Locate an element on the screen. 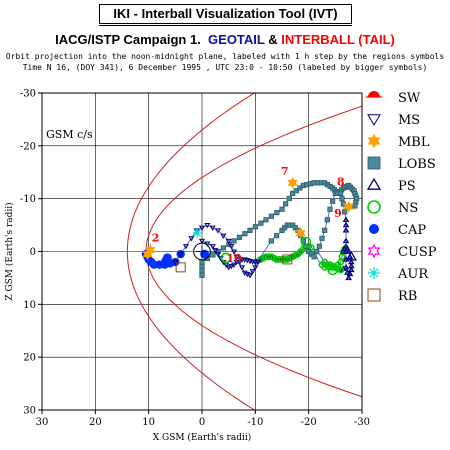 Image resolution: width=450 pixels, height=450 pixels. cap-point is located at coordinates (175, 262).